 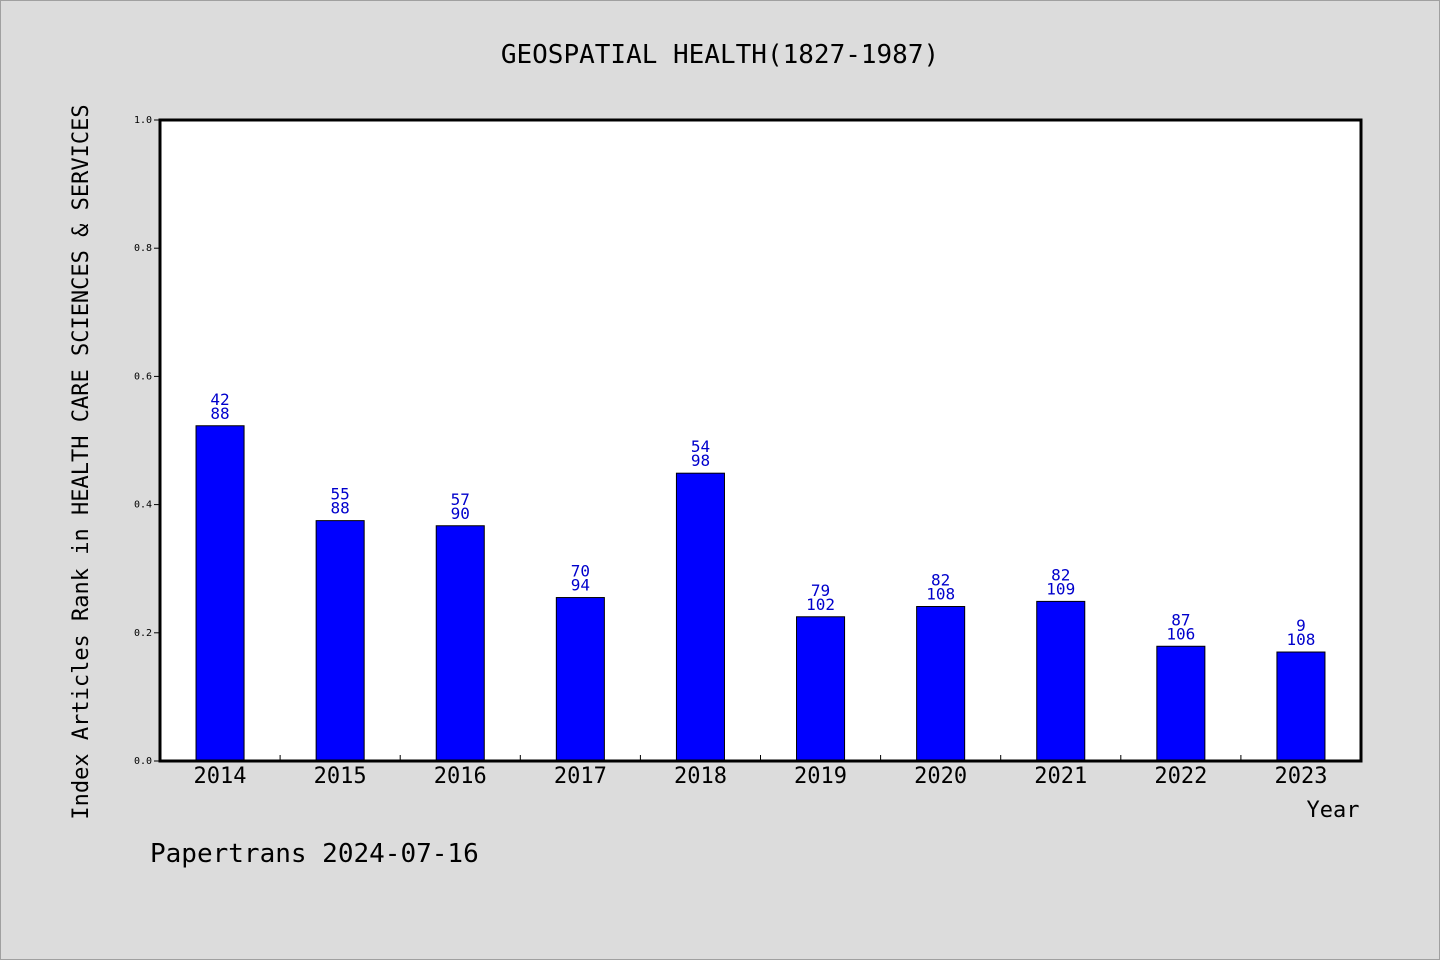 What do you see at coordinates (219, 399) in the screenshot?
I see `bar-rank-label: 42` at bounding box center [219, 399].